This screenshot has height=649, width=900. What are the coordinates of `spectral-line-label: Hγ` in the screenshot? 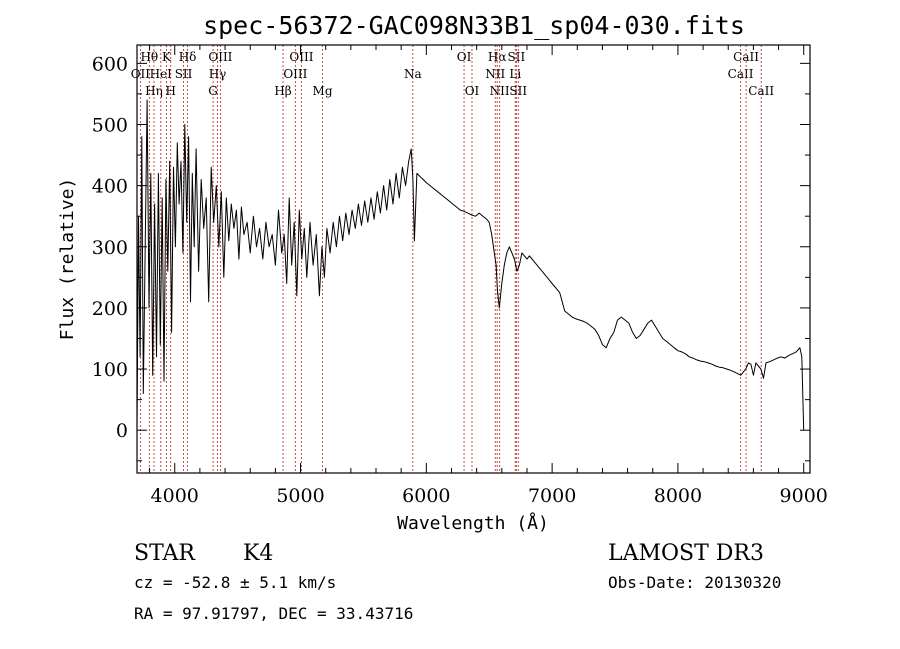 It's located at (218, 74).